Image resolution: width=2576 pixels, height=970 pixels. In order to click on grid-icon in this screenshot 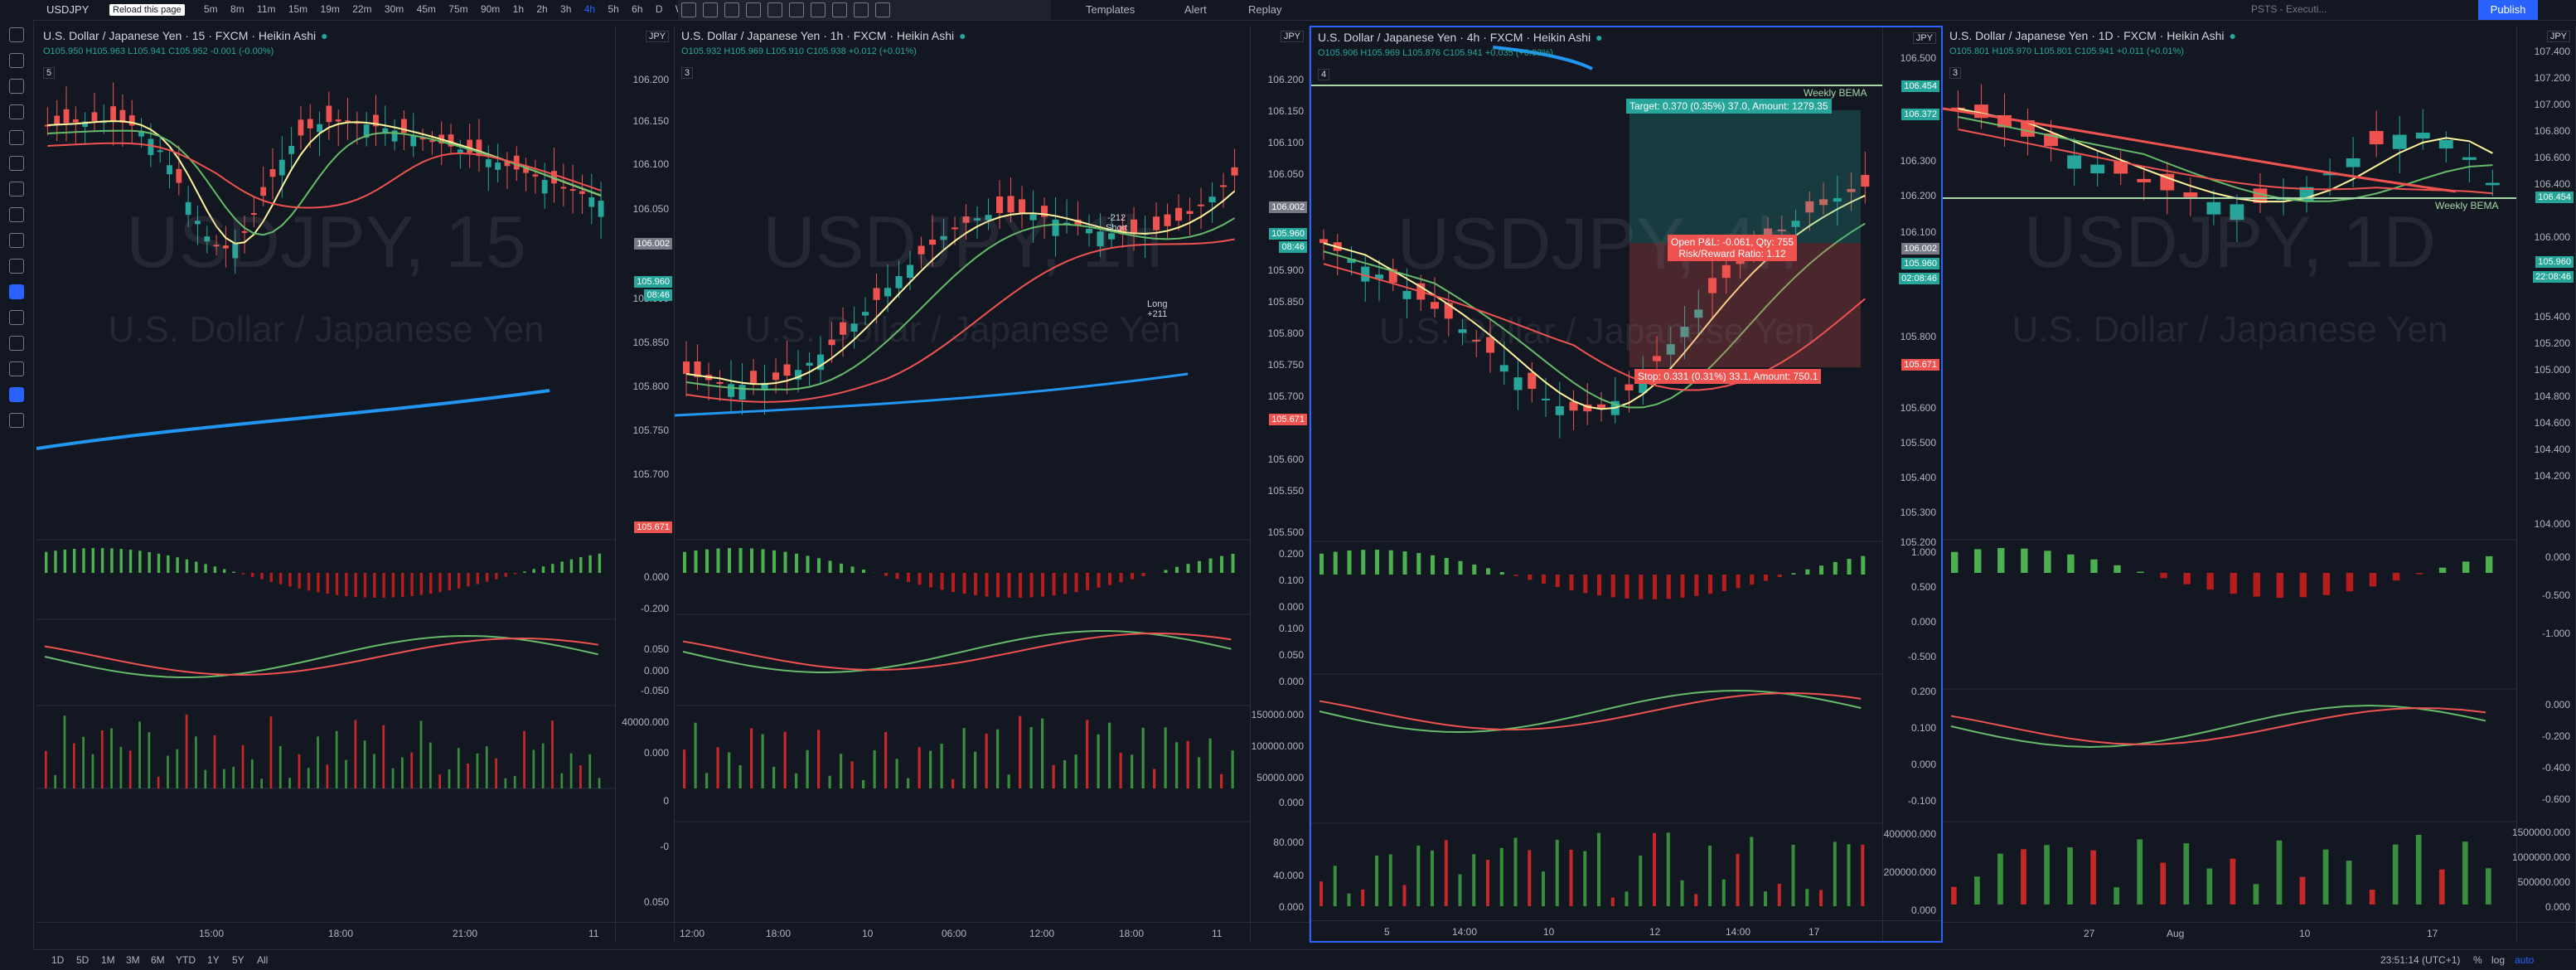, I will do `click(839, 9)`.